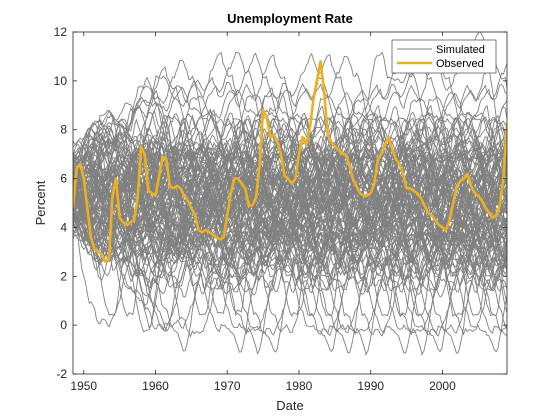 Image resolution: width=560 pixels, height=420 pixels. I want to click on legend-observed-label: Observed, so click(460, 64).